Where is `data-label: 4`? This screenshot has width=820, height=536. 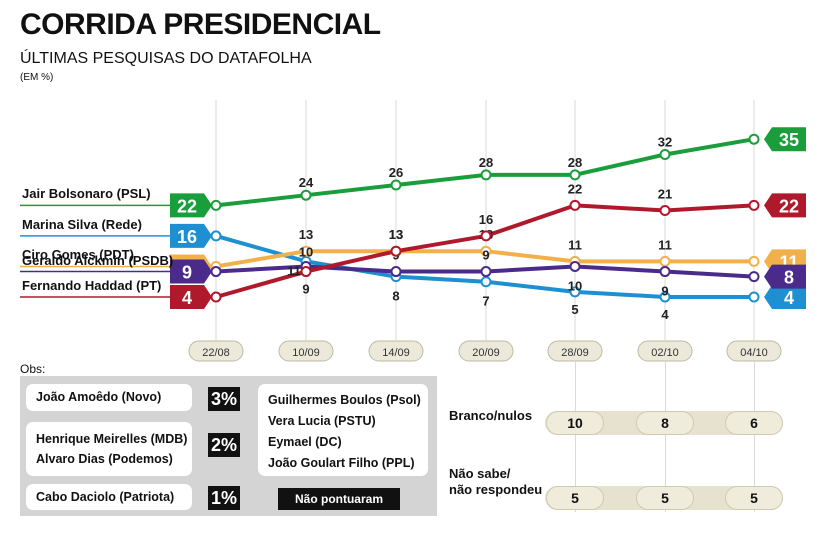
data-label: 4 is located at coordinates (665, 314).